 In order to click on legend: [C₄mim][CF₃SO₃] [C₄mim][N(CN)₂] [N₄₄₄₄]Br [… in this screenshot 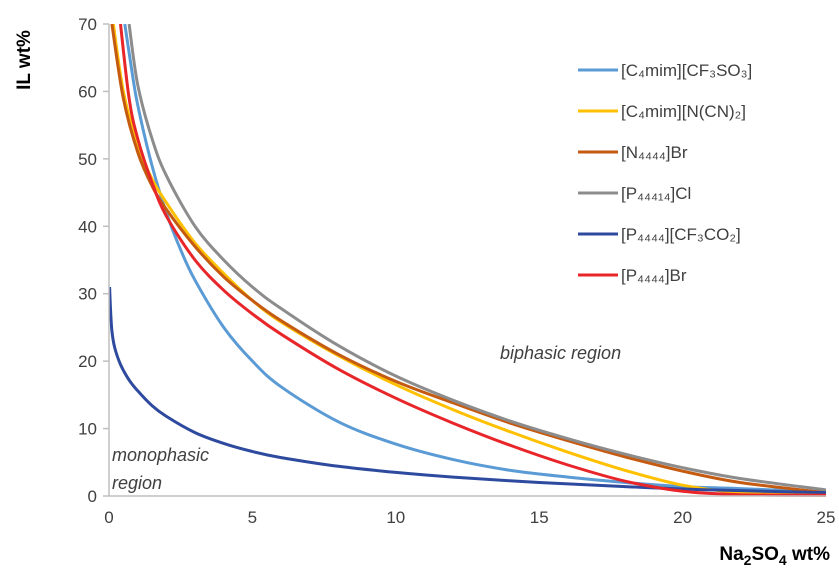, I will do `click(665, 173)`.